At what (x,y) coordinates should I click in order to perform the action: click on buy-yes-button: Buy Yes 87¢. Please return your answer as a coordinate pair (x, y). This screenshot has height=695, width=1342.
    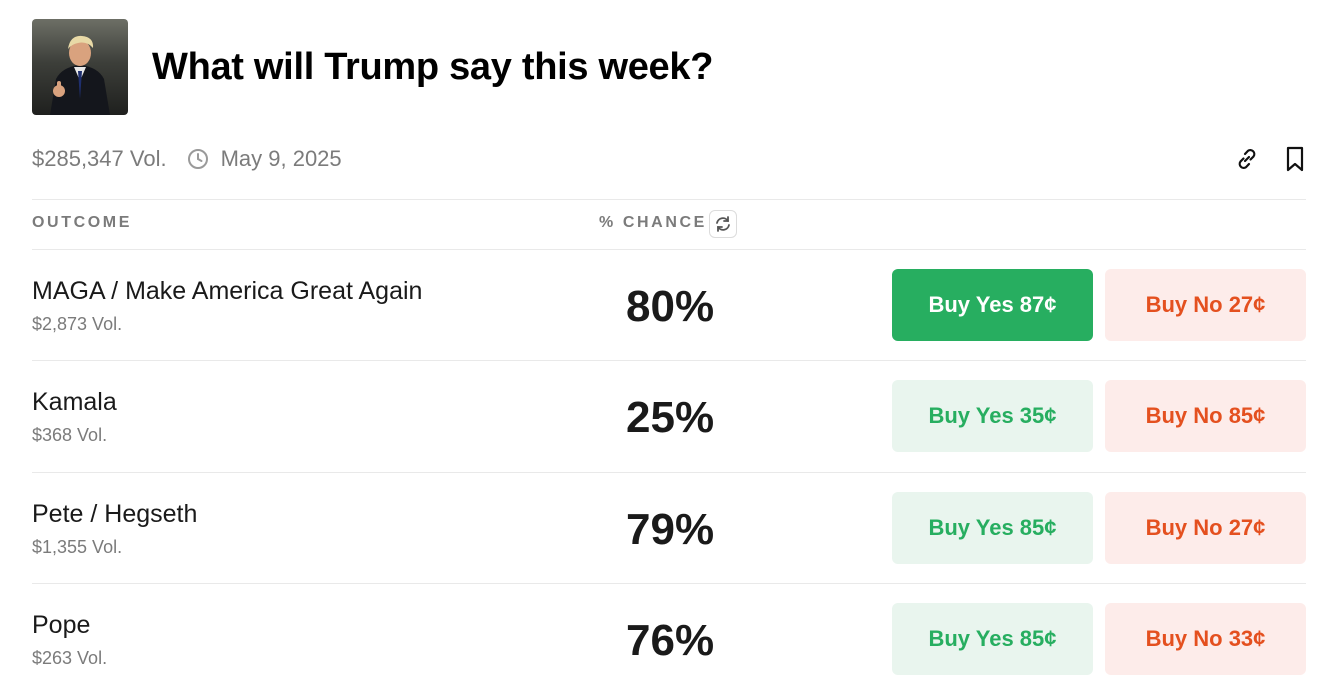
    Looking at the image, I should click on (992, 305).